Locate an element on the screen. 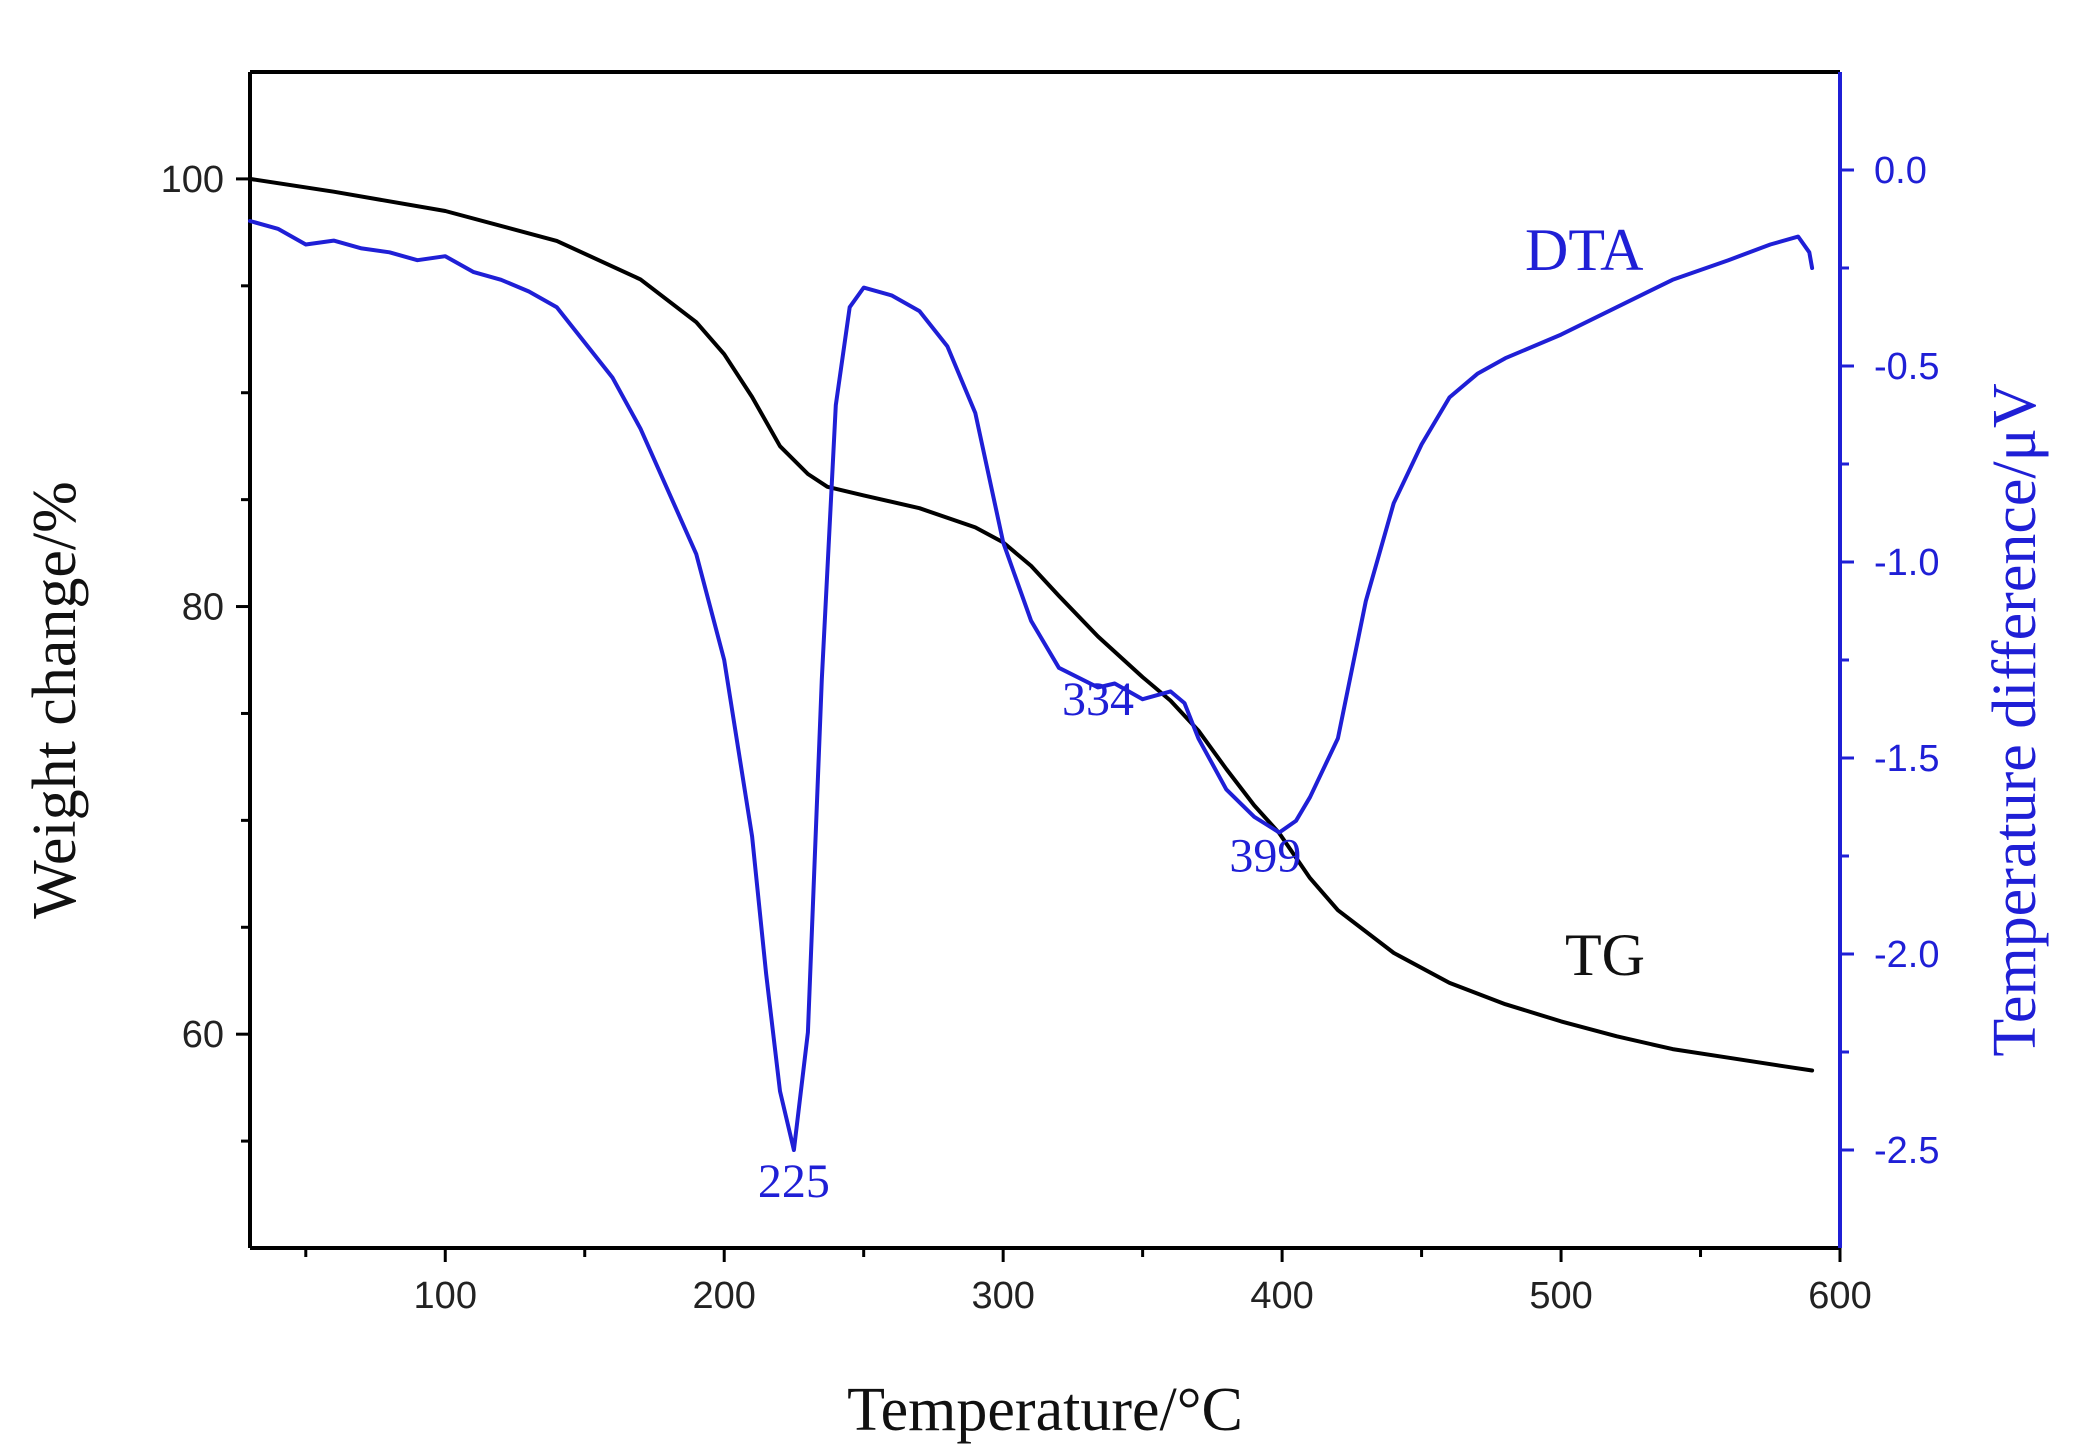  dta-series-label: DTA is located at coordinates (1584, 250).